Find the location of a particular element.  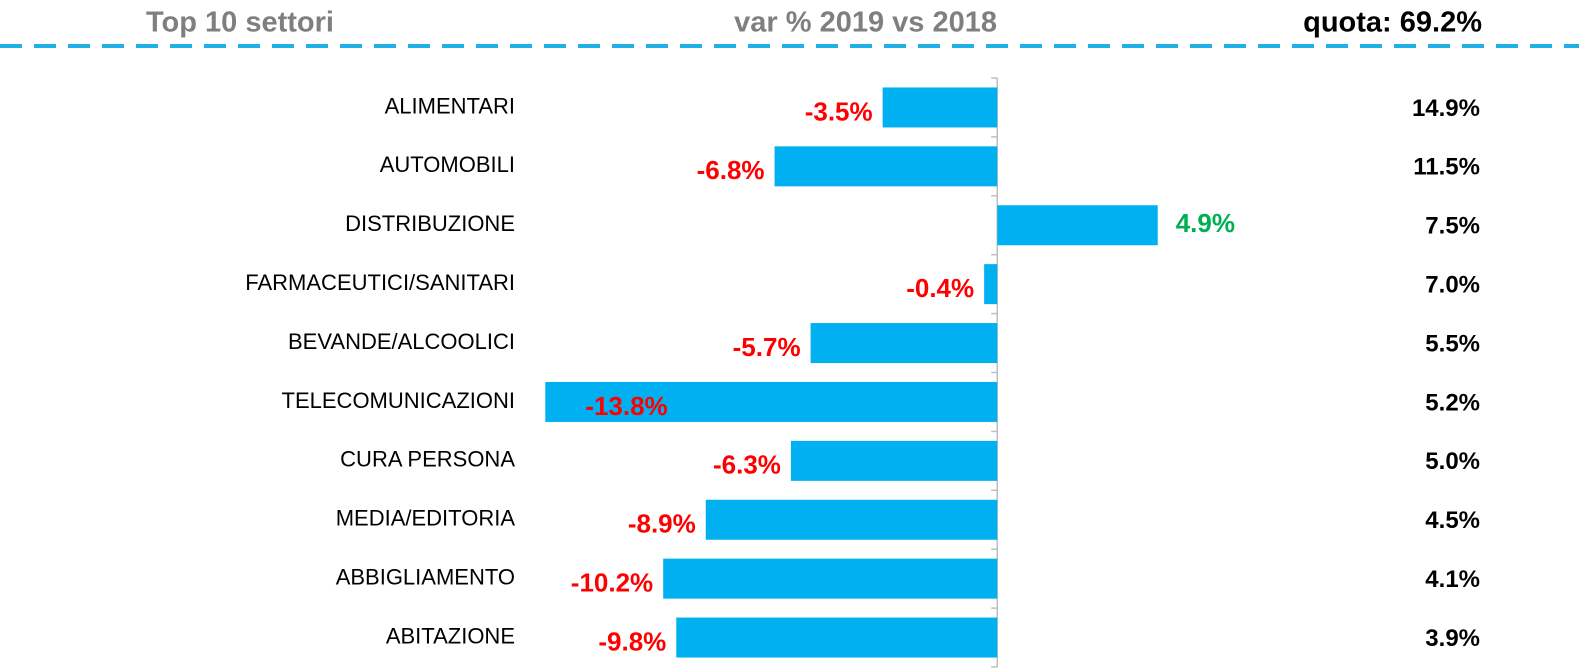

value-label: -9.8% is located at coordinates (632, 641).